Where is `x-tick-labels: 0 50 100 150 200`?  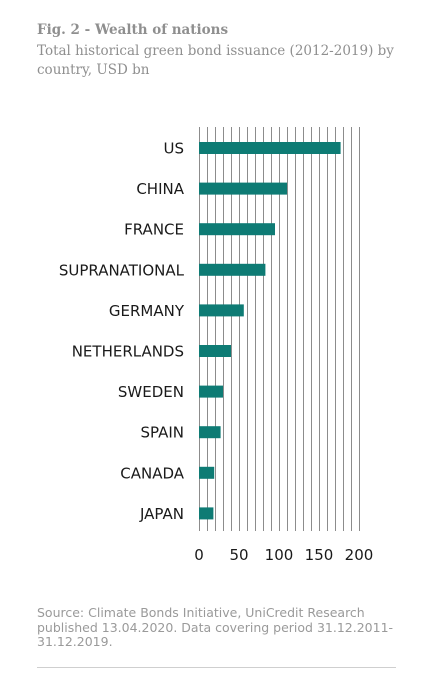 x-tick-labels: 0 50 100 150 200 is located at coordinates (283, 555).